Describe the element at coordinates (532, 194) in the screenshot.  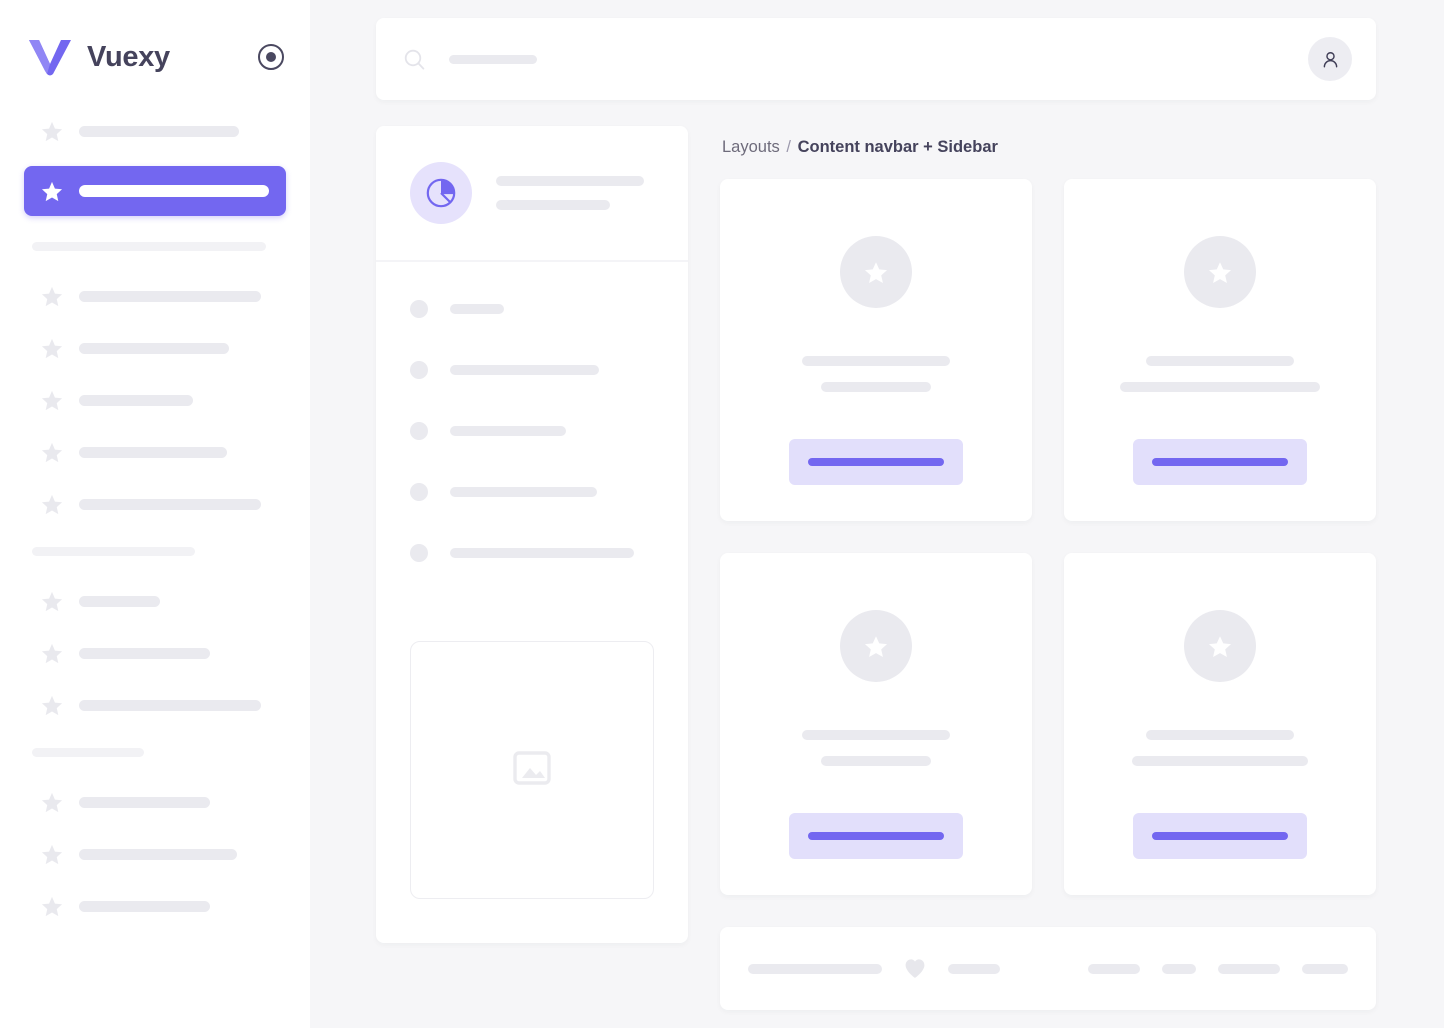
I see `panel-header` at that location.